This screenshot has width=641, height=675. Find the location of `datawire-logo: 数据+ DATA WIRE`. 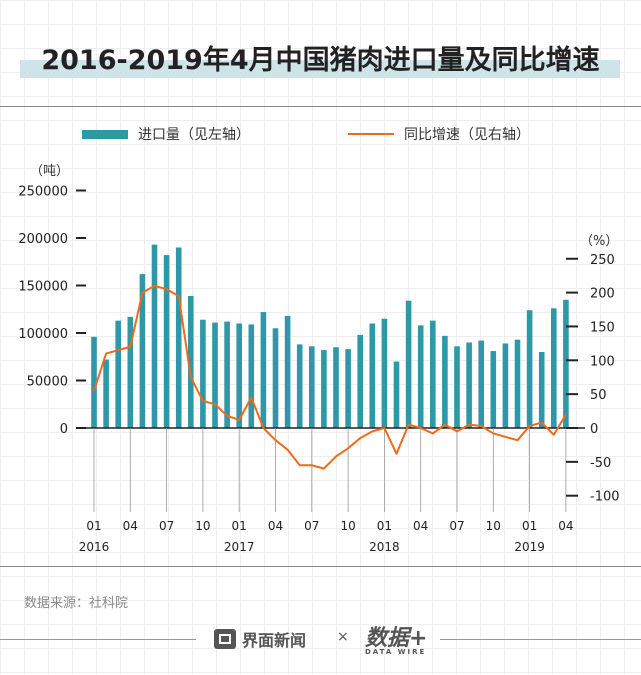

datawire-logo: 数据+ DATA WIRE is located at coordinates (396, 638).